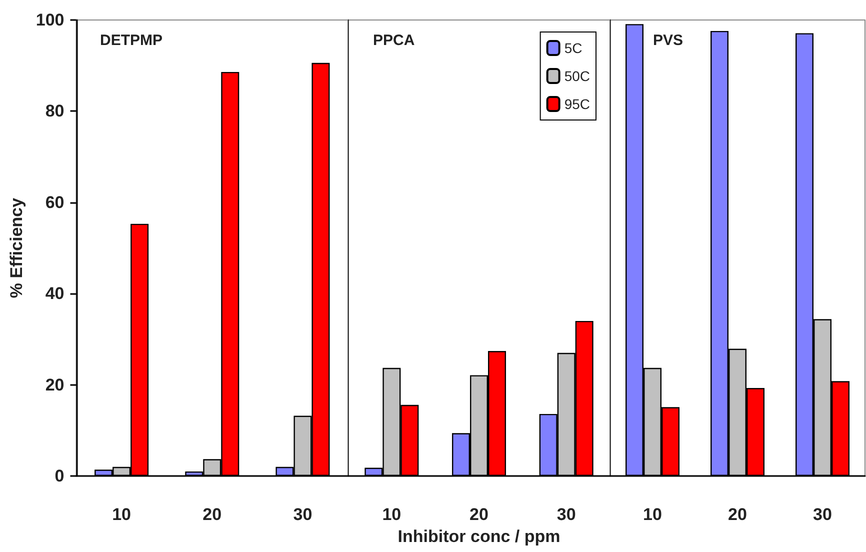 The image size is (866, 552). What do you see at coordinates (573, 48) in the screenshot?
I see `legend-label: 5C` at bounding box center [573, 48].